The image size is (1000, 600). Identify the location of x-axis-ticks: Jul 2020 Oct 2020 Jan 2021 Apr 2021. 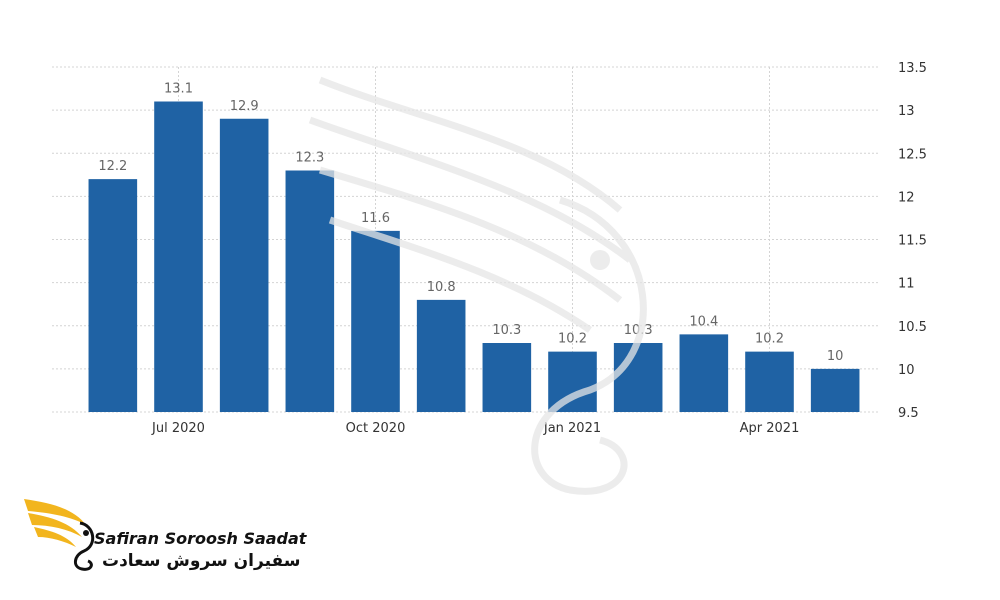
(475, 428).